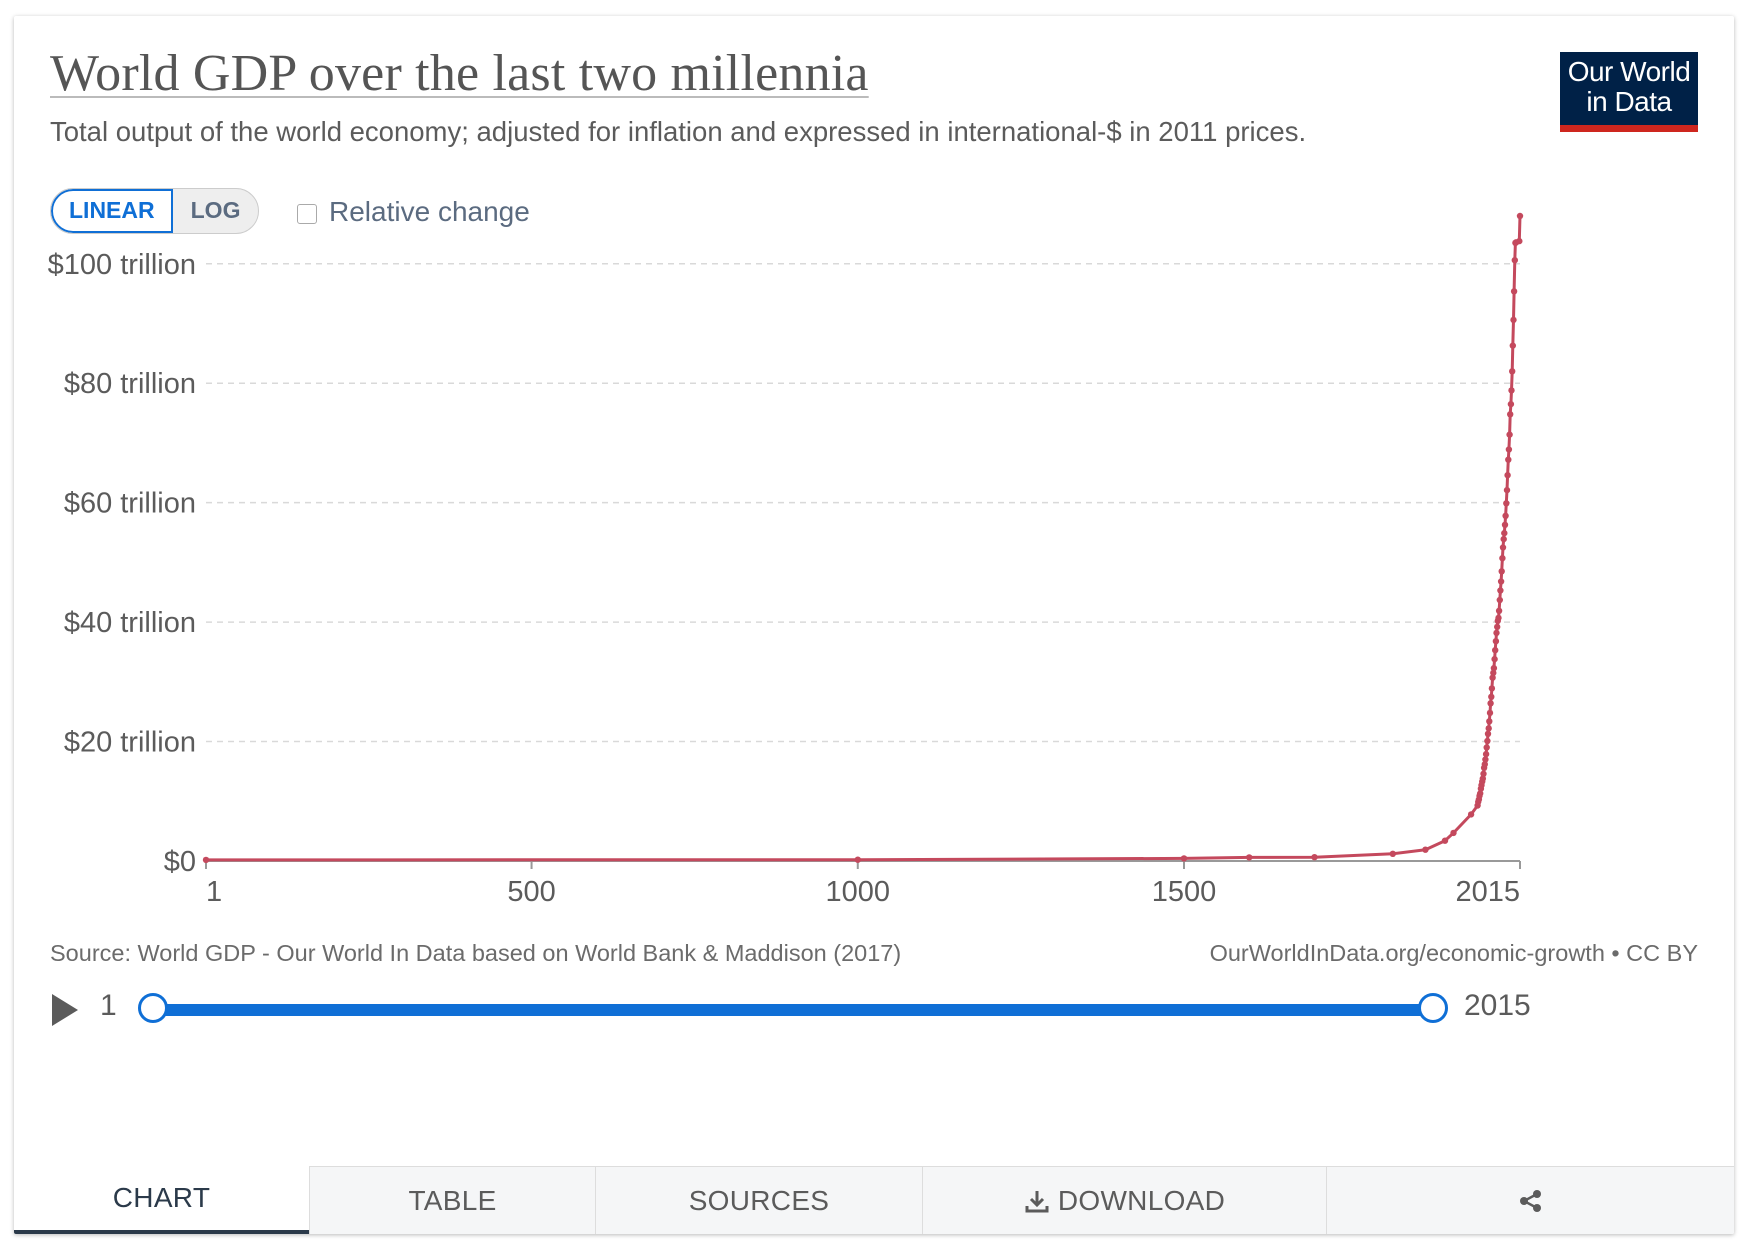 The width and height of the screenshot is (1752, 1252). I want to click on y-tick-label: $60 trillion, so click(130, 504).